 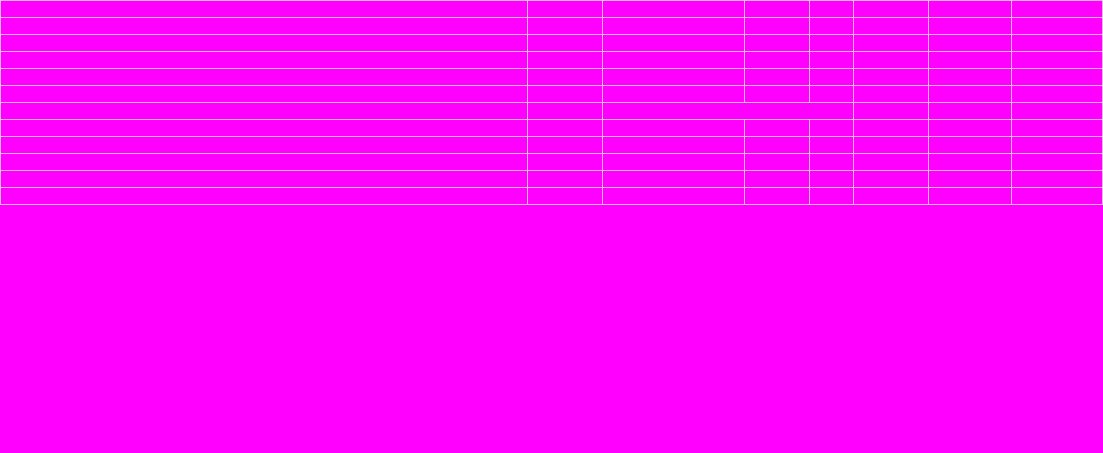 What do you see at coordinates (891, 128) in the screenshot?
I see `header-total-hours-l2` at bounding box center [891, 128].